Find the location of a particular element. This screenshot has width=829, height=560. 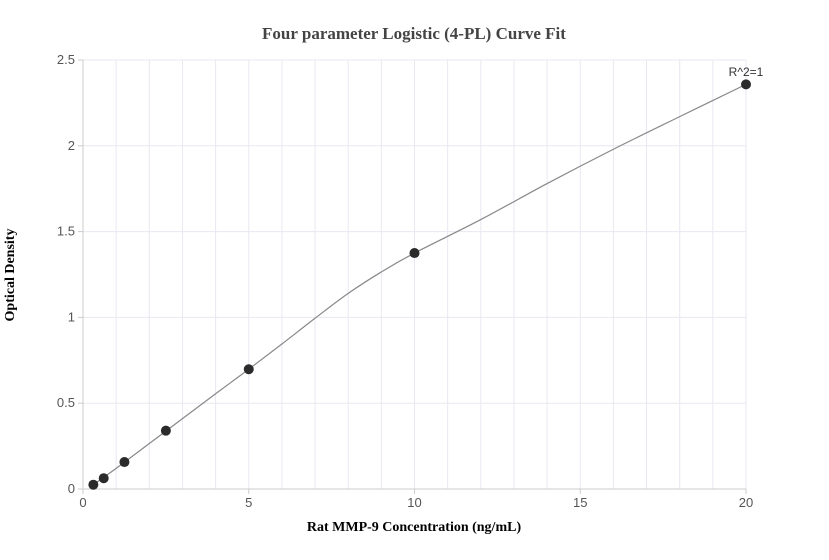

x-tick-label: 10 is located at coordinates (414, 502).